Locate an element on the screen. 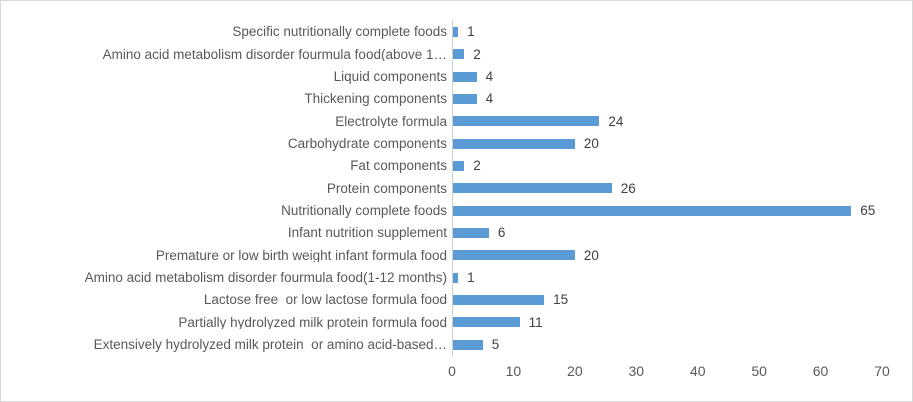 This screenshot has height=402, width=913. x-axis: 0 10 20 30 40 50 60 70 is located at coordinates (456, 374).